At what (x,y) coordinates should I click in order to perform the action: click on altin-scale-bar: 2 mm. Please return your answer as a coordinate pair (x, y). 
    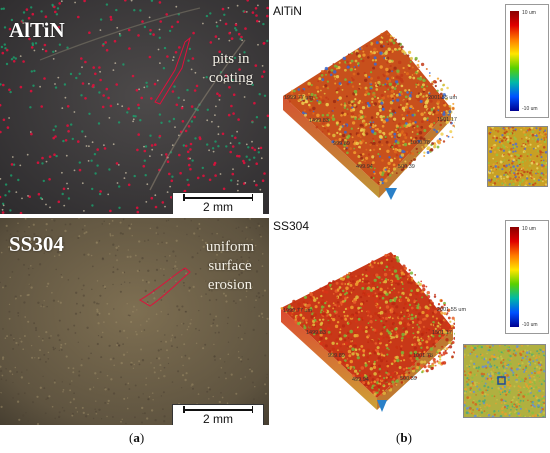
    Looking at the image, I should click on (218, 203).